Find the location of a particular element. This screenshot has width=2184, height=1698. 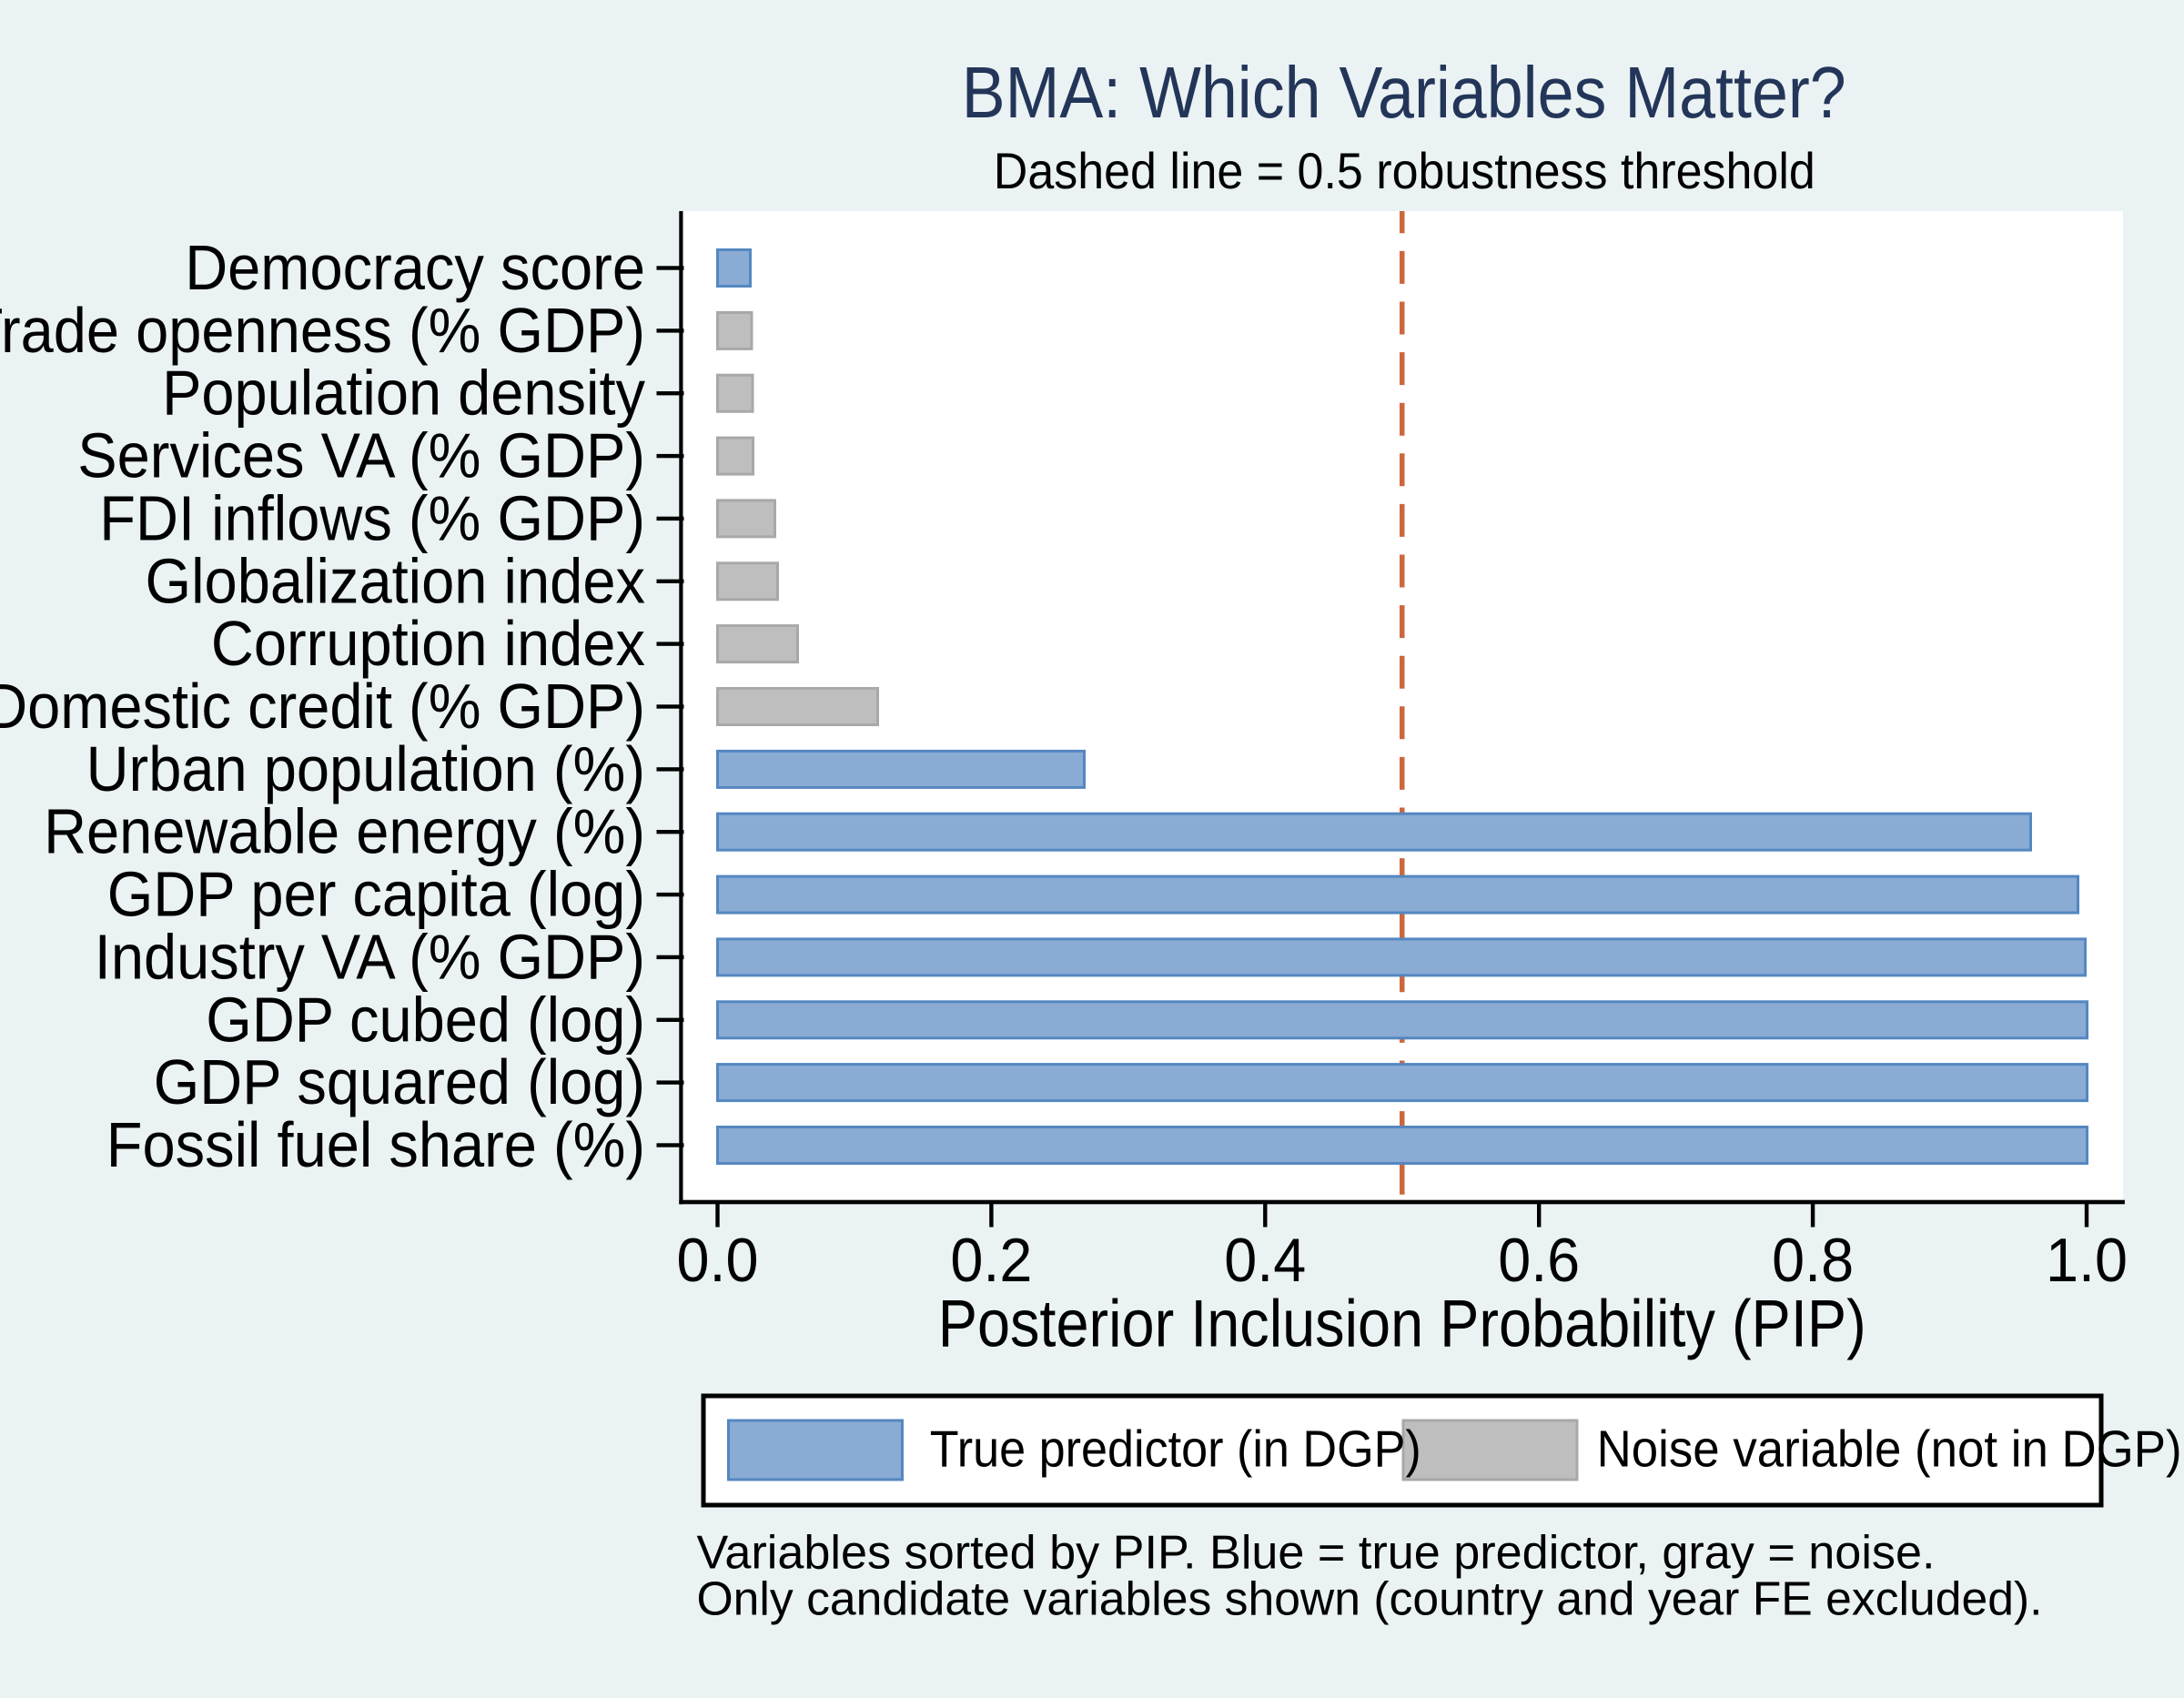

svg-text: 0.8 is located at coordinates (1813, 1260).